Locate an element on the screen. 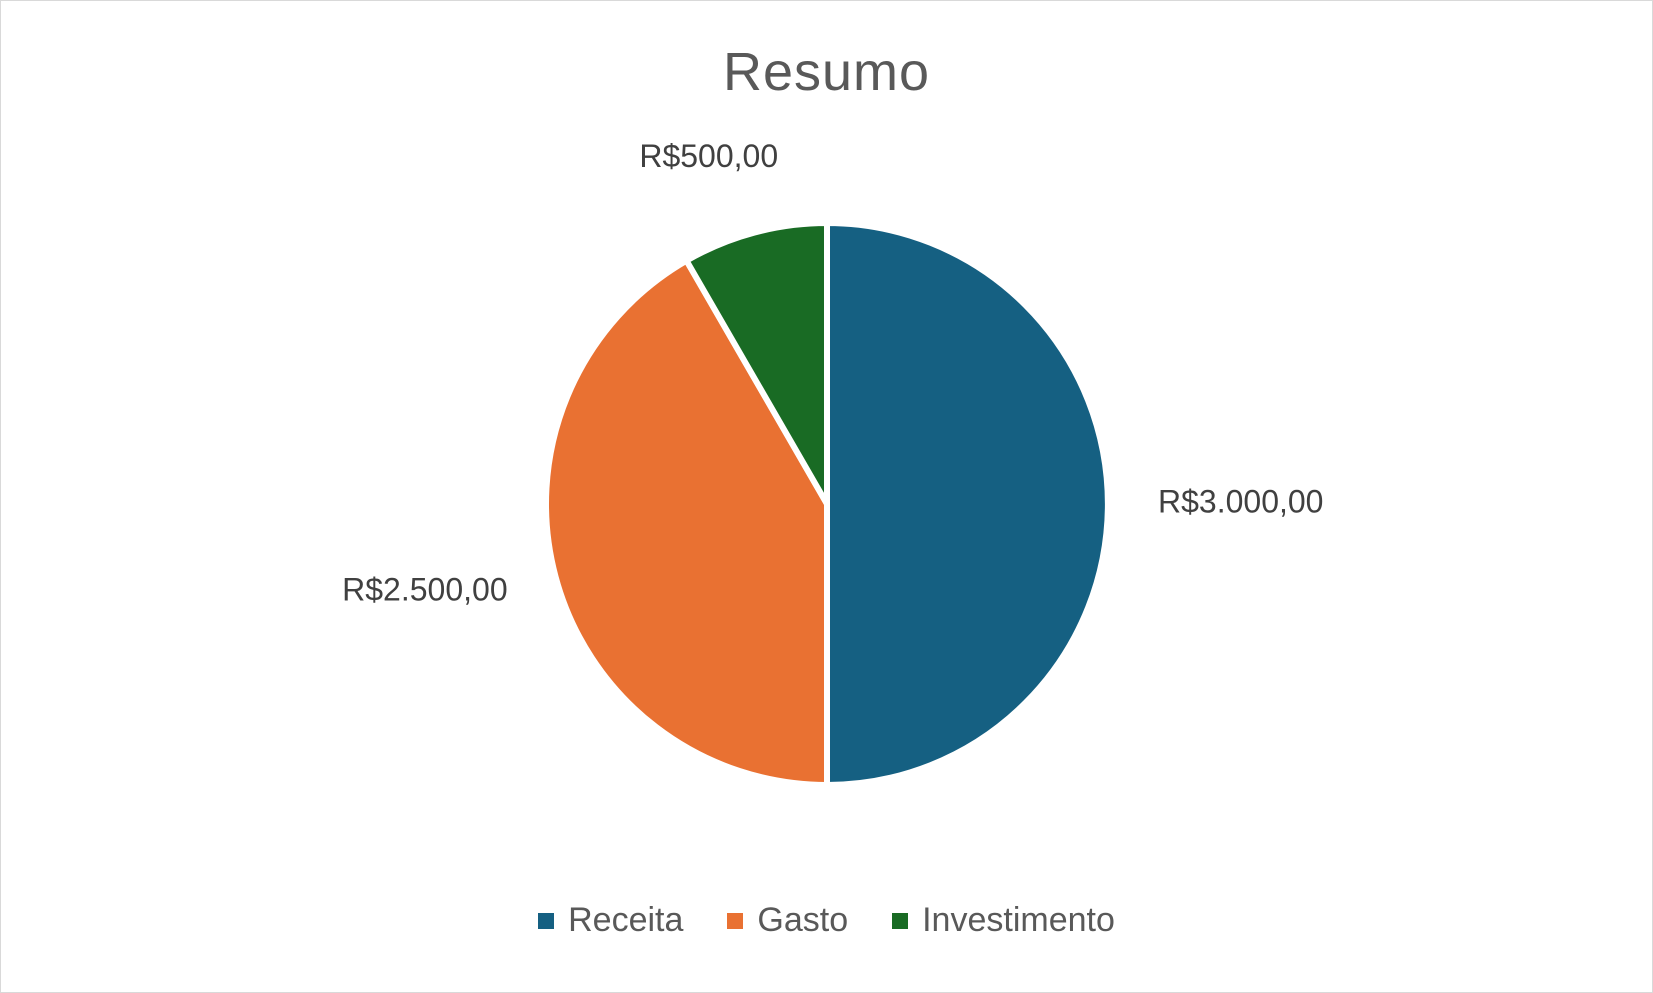 The height and width of the screenshot is (993, 1653). legend-swatch-investimento is located at coordinates (900, 920).